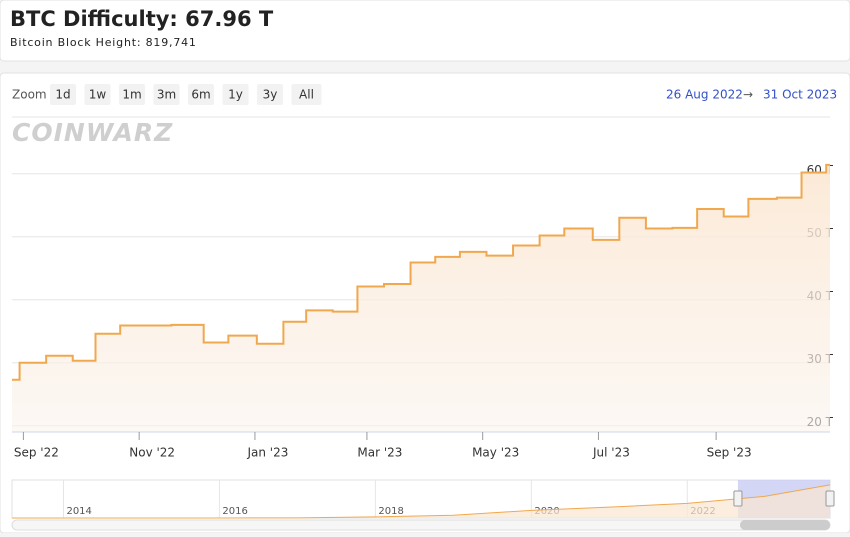 This screenshot has height=537, width=850. Describe the element at coordinates (186, 94) in the screenshot. I see `zoom-buttons: 1d 1w 1m 3m 6m 1y 3y All` at that location.